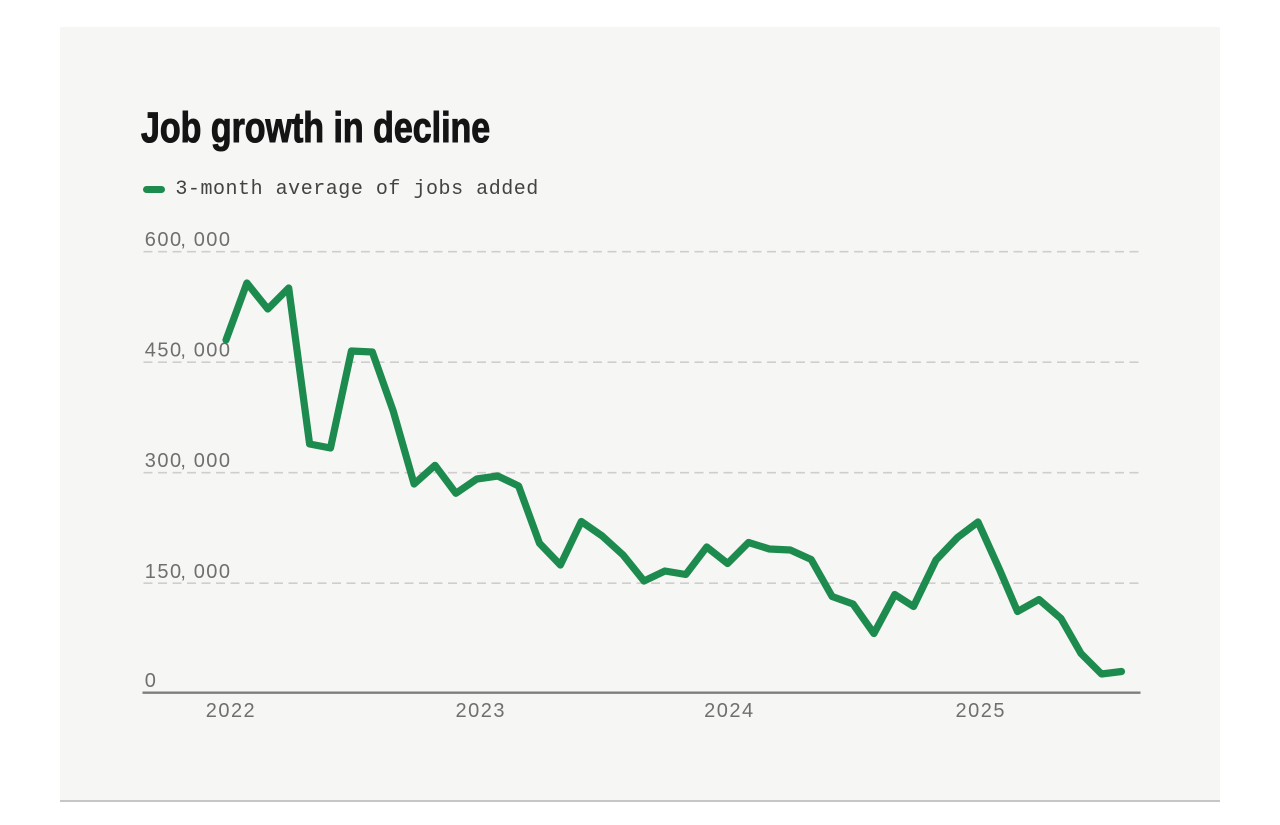  What do you see at coordinates (230, 711) in the screenshot?
I see `svg-text: 2022` at bounding box center [230, 711].